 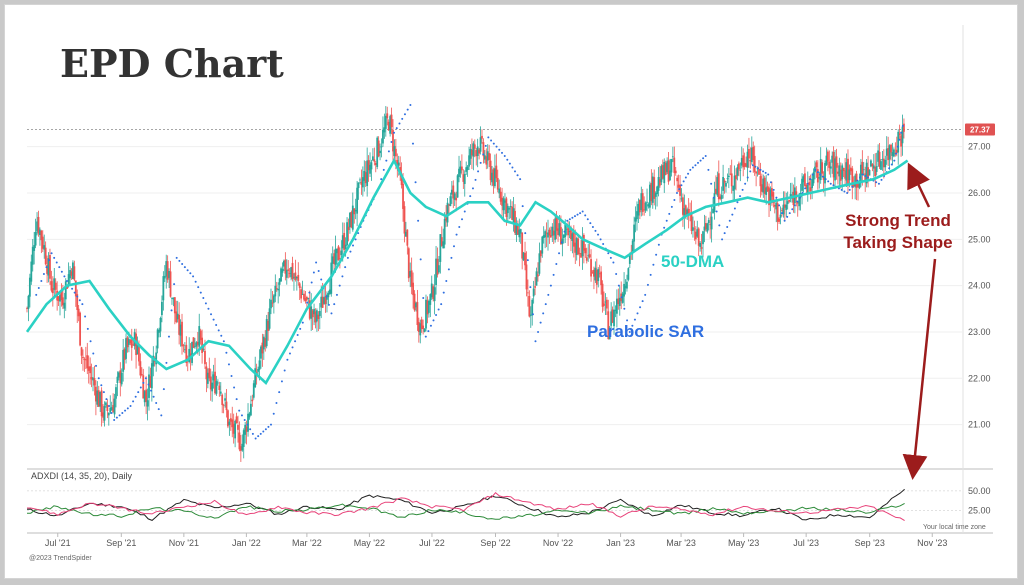 I want to click on x-tick-label: Jul '22, so click(x=432, y=543).